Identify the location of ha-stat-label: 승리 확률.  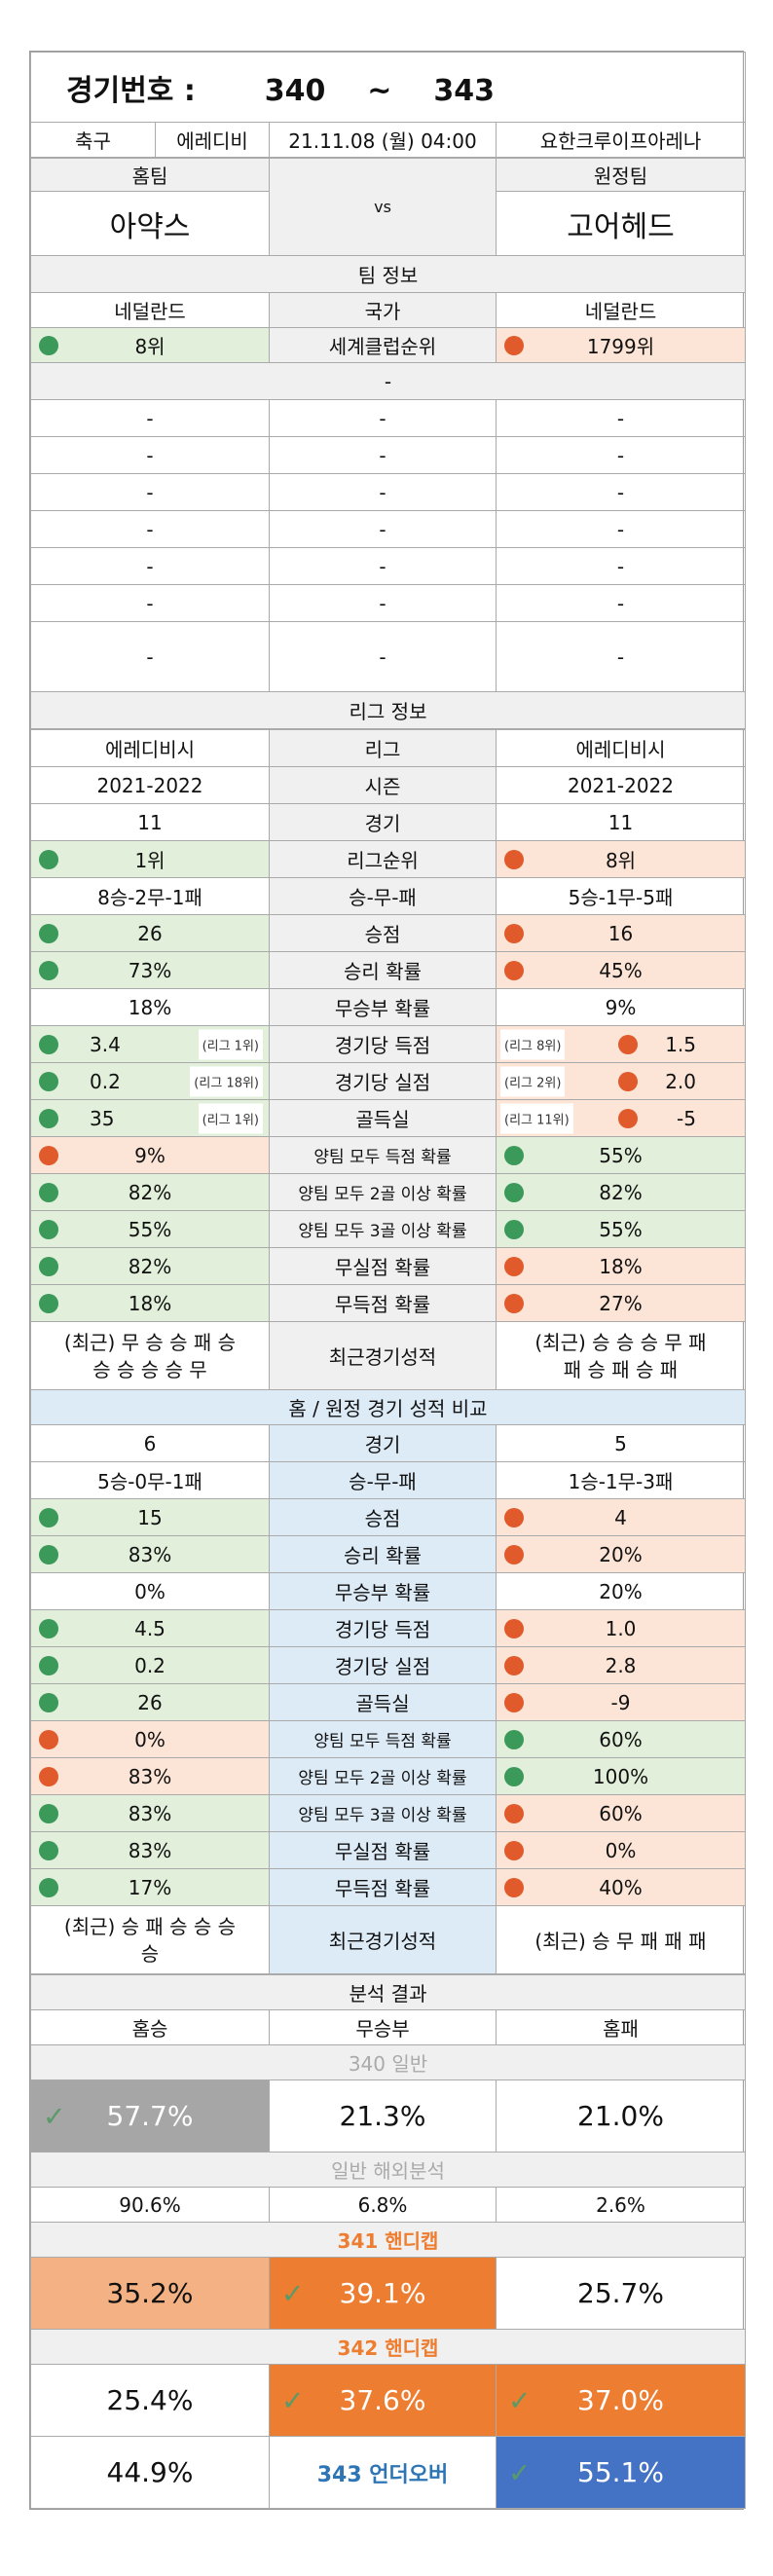
(383, 1554).